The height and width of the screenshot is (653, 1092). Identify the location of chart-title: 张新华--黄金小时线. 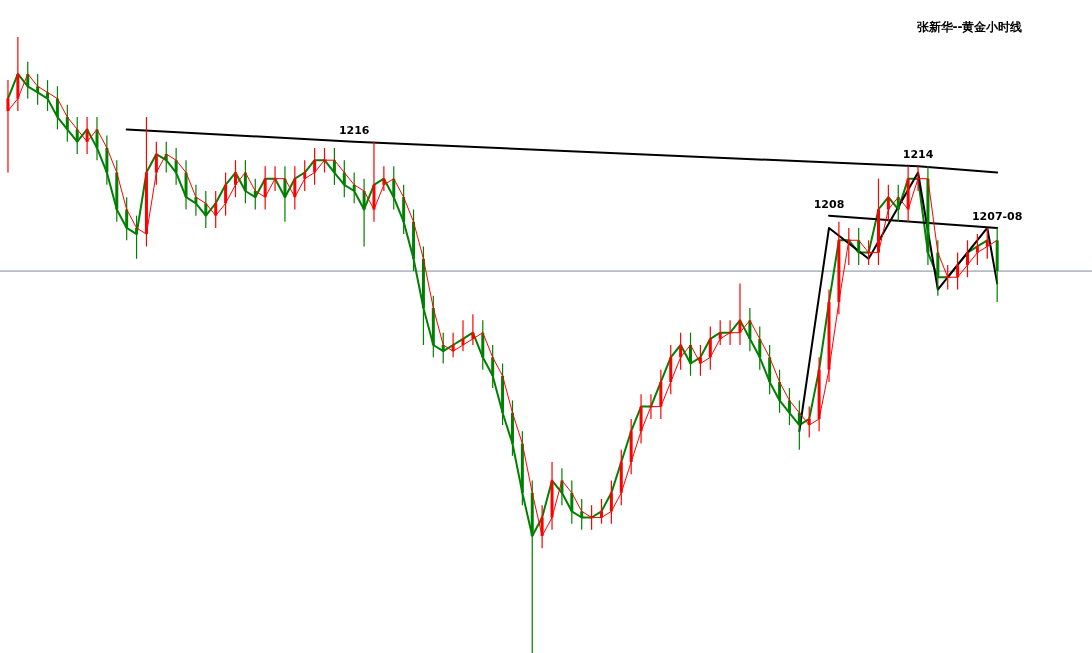
(969, 27).